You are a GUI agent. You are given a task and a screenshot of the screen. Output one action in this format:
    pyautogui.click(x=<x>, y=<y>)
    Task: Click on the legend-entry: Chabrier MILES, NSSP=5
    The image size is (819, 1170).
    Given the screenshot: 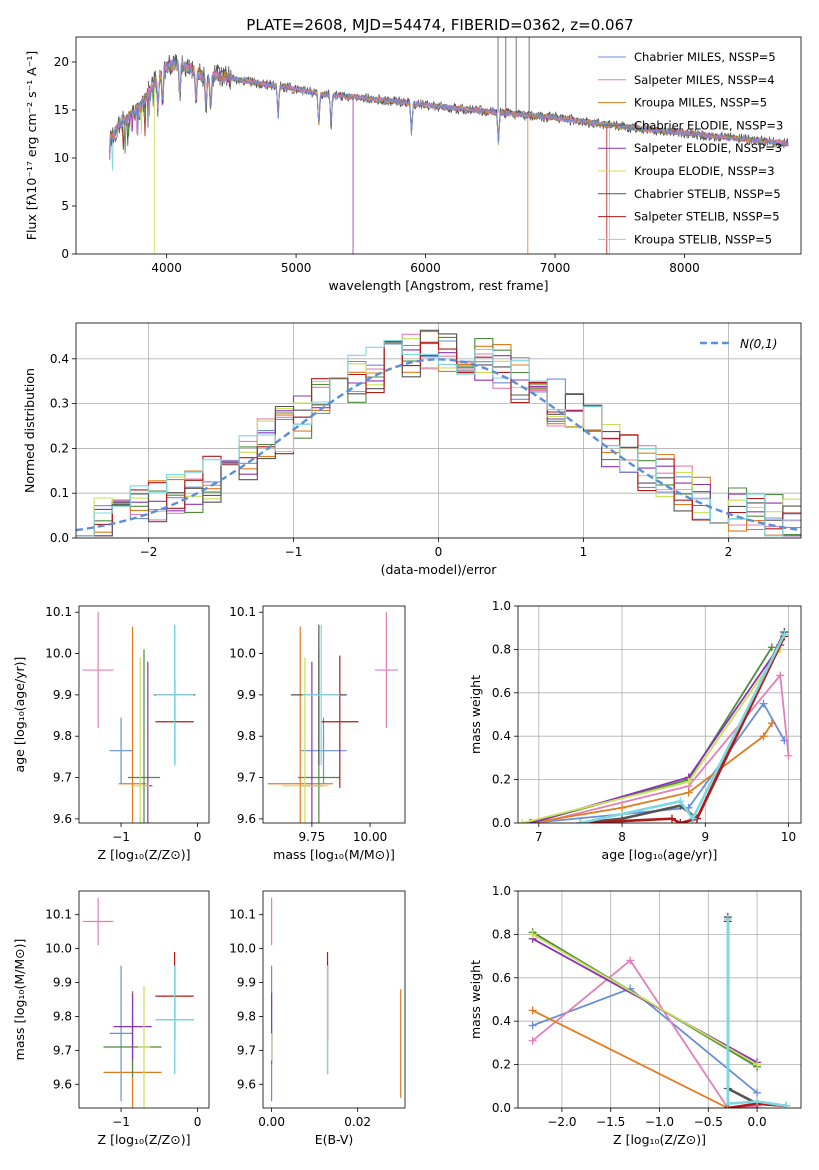 What is the action you would take?
    pyautogui.click(x=705, y=57)
    